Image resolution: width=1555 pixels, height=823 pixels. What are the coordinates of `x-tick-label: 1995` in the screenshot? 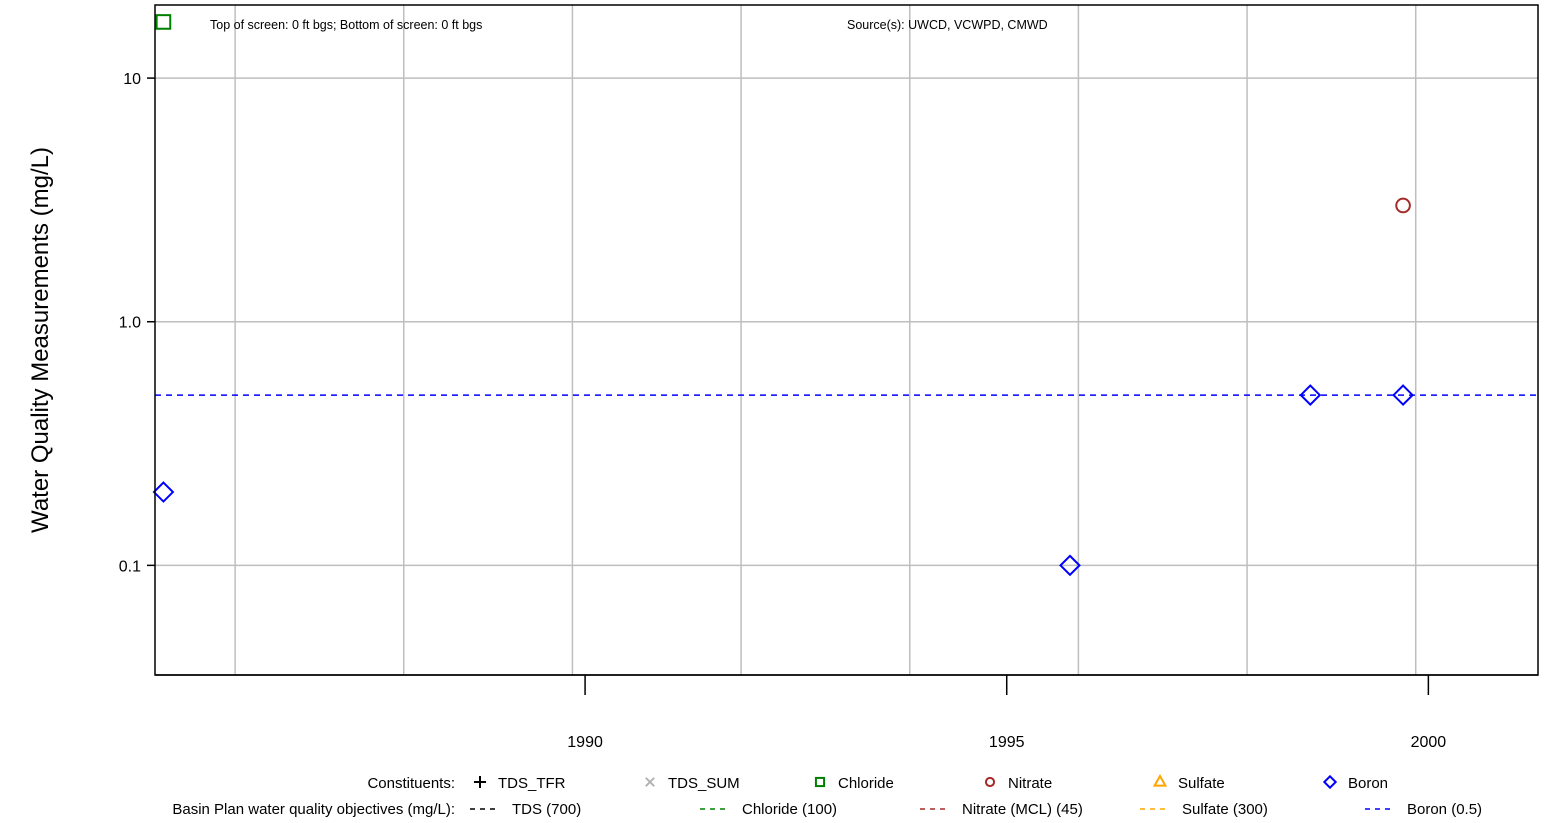 It's located at (1007, 742).